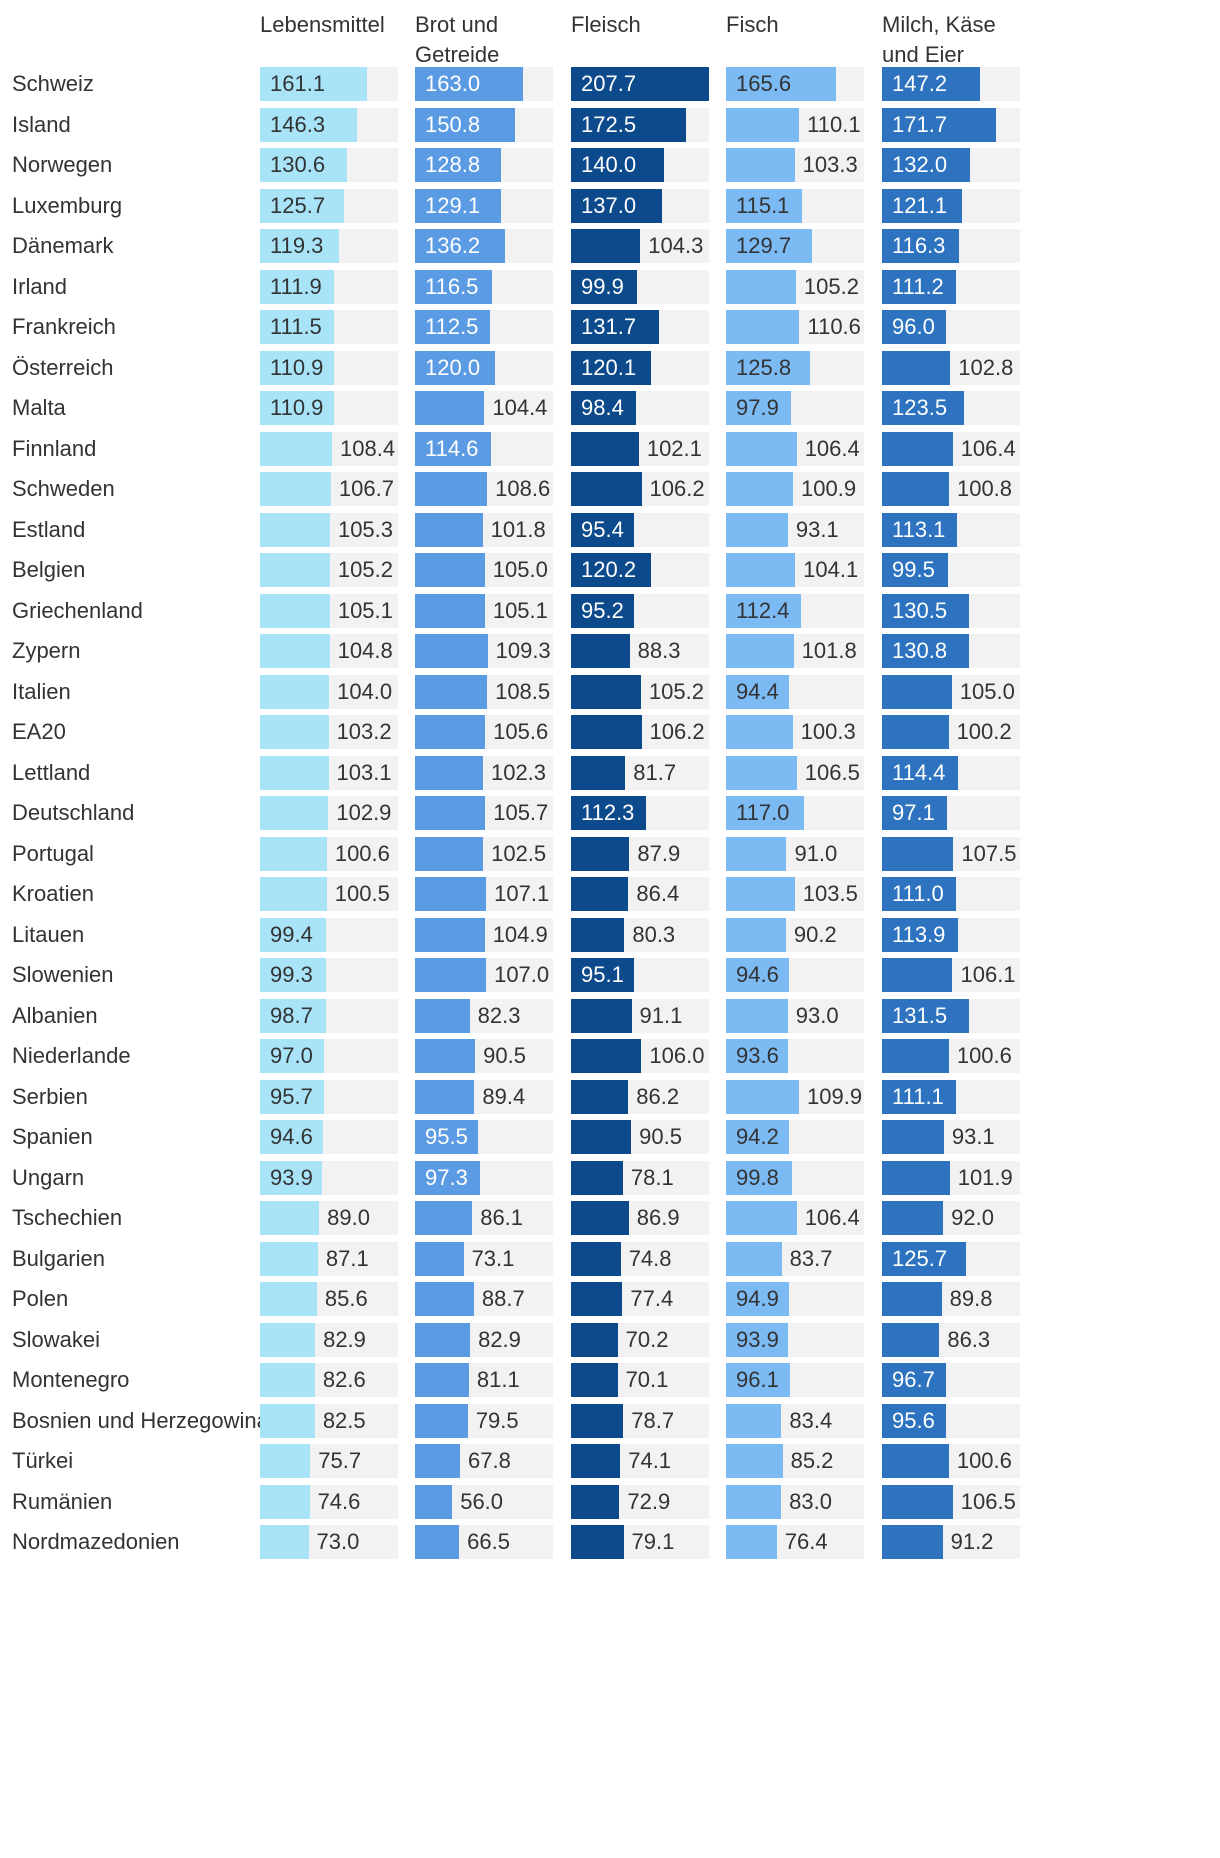 Image resolution: width=1220 pixels, height=1858 pixels. What do you see at coordinates (291, 1055) in the screenshot?
I see `value-label: 97.0` at bounding box center [291, 1055].